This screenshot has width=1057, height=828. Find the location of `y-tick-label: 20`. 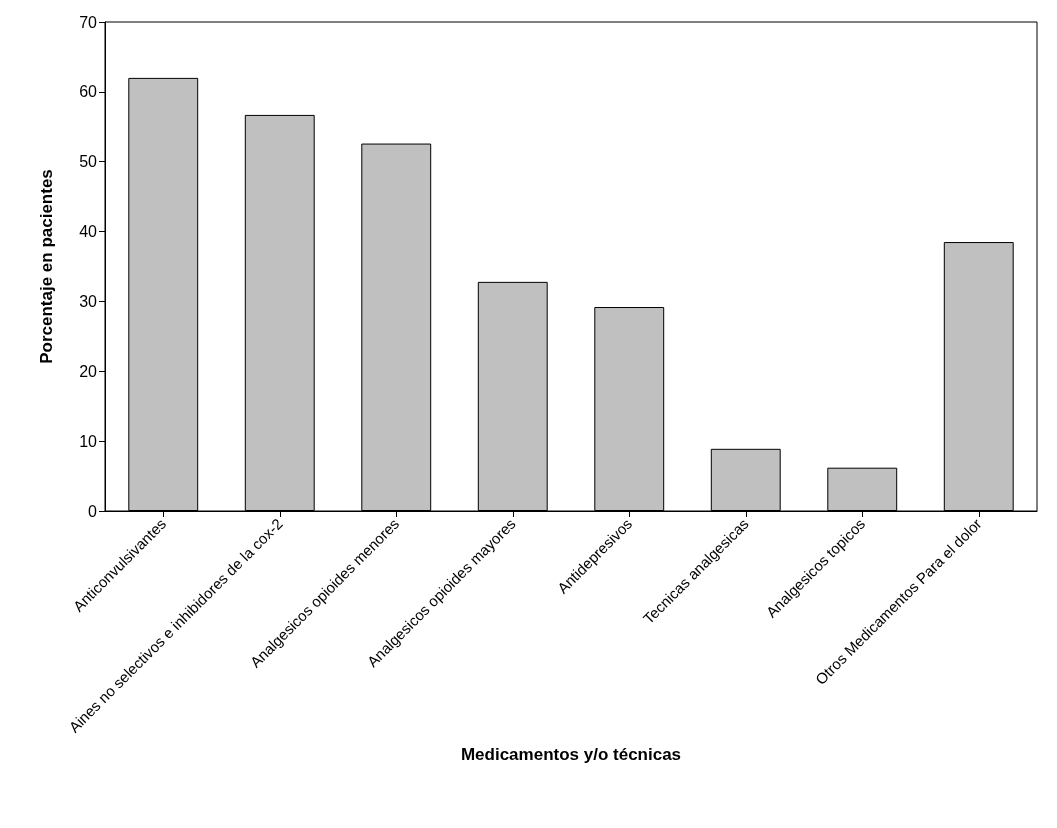

y-tick-label: 20 is located at coordinates (88, 371).